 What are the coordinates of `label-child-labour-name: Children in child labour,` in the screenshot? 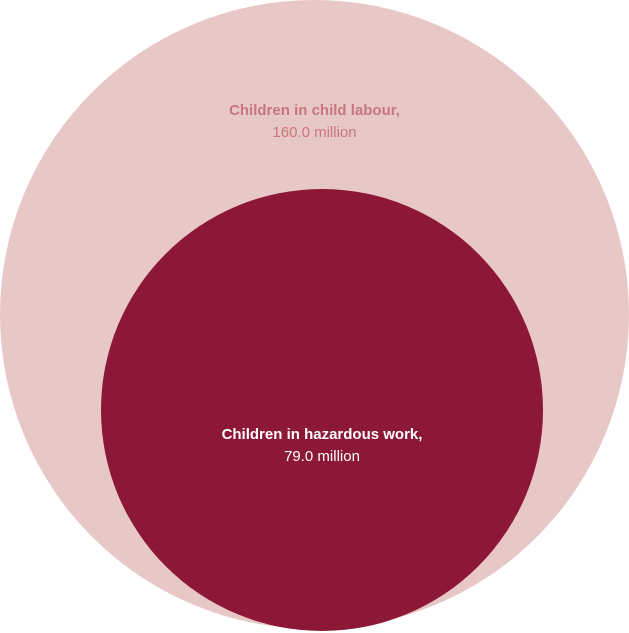 It's located at (314, 110).